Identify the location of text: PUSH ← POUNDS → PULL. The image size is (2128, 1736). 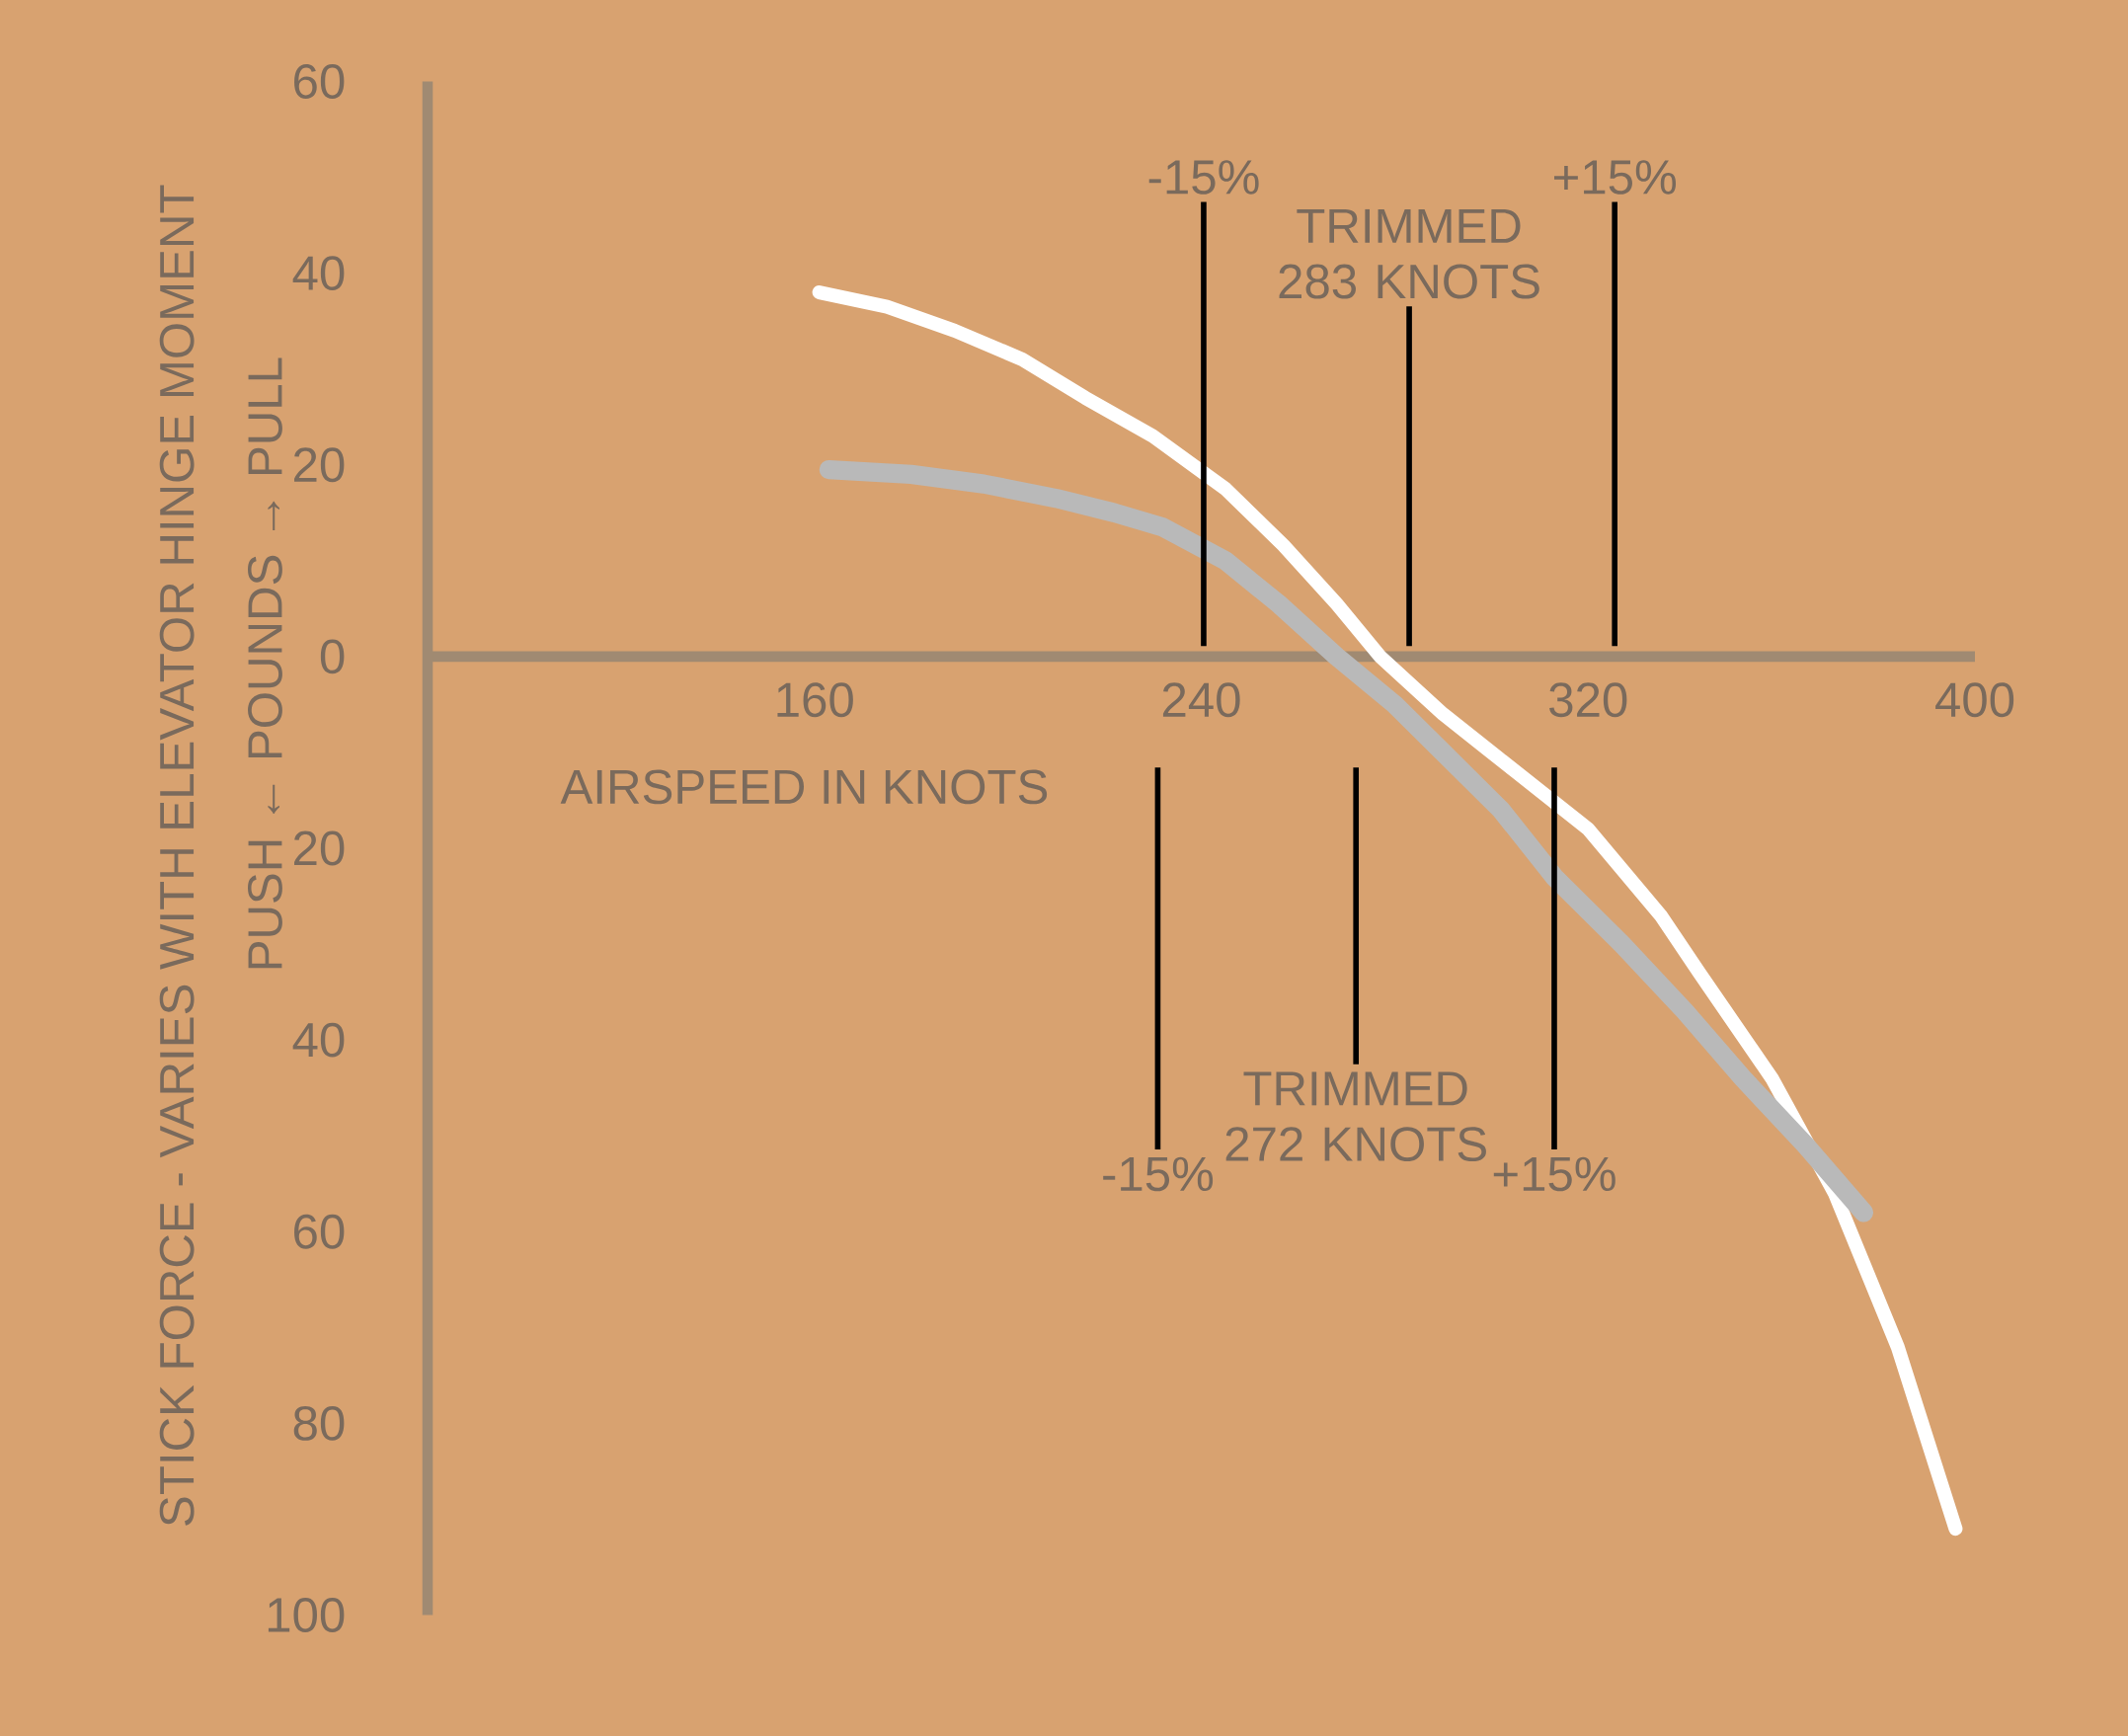
(265, 663).